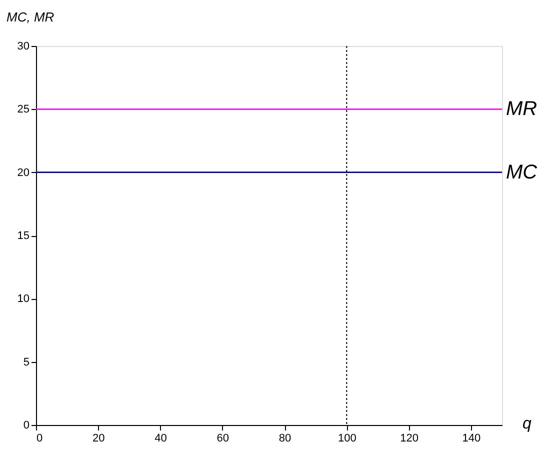  Describe the element at coordinates (23, 172) in the screenshot. I see `y-tick-label: 20` at that location.